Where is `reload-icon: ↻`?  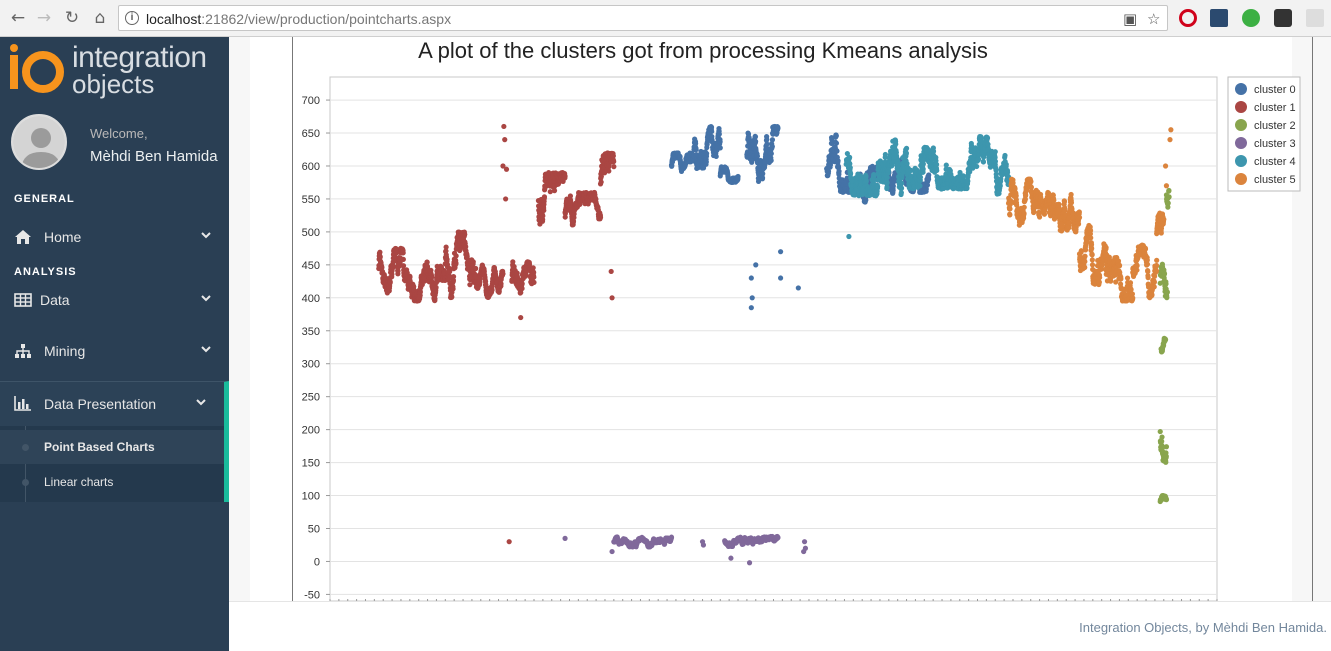
reload-icon: ↻ is located at coordinates (72, 18).